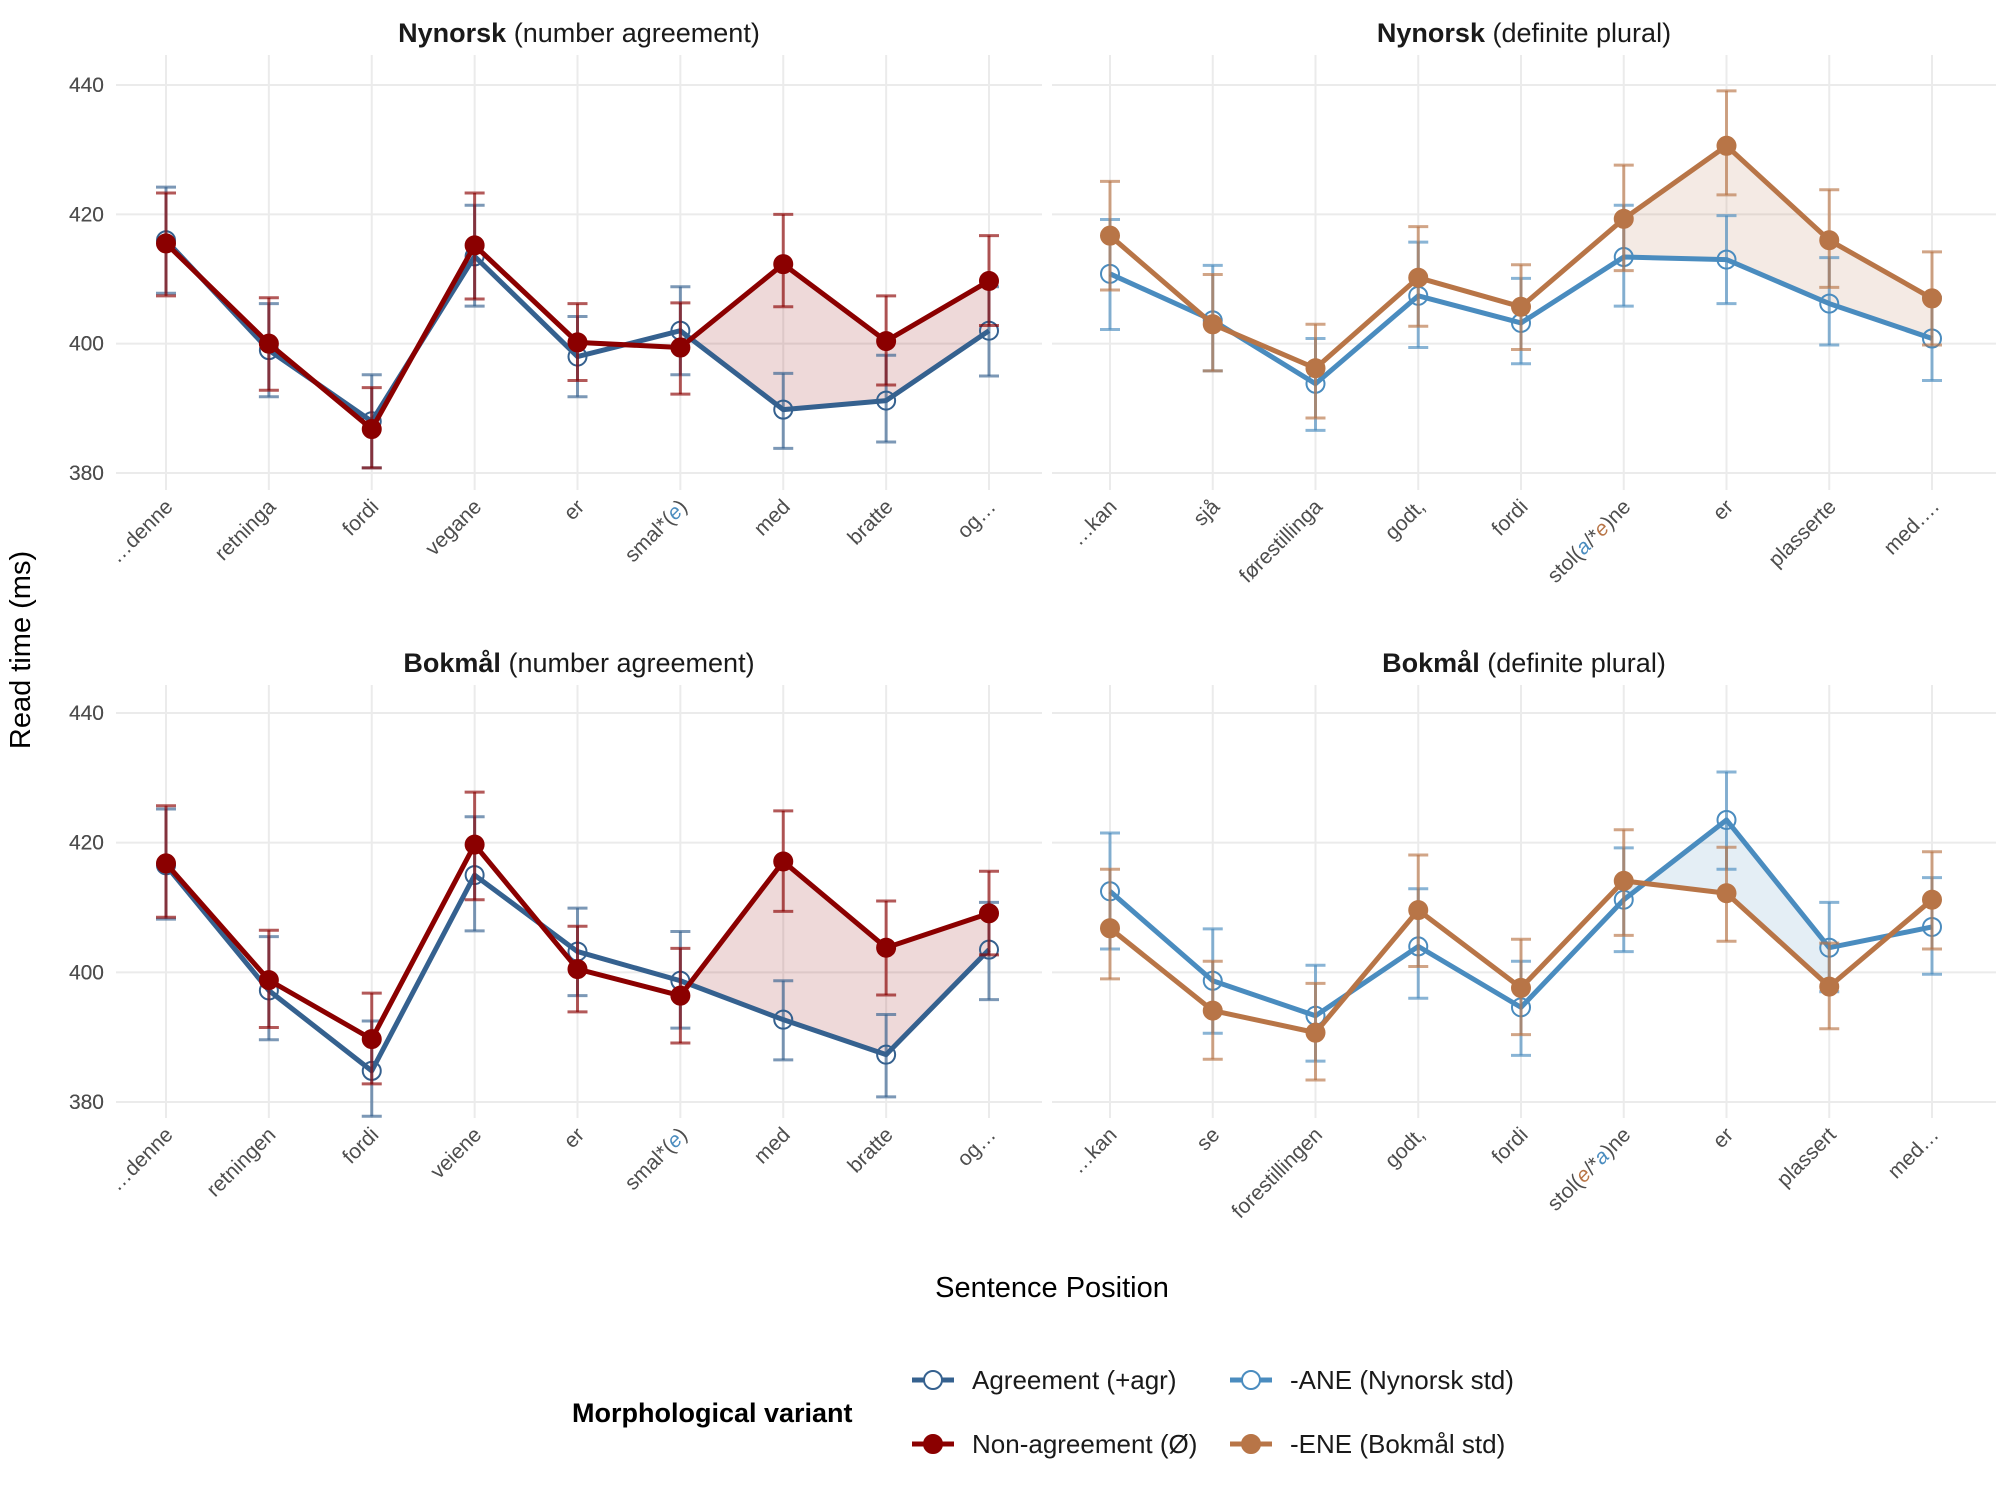  I want to click on x-tick-label: forestillingen, so click(1277, 1173).